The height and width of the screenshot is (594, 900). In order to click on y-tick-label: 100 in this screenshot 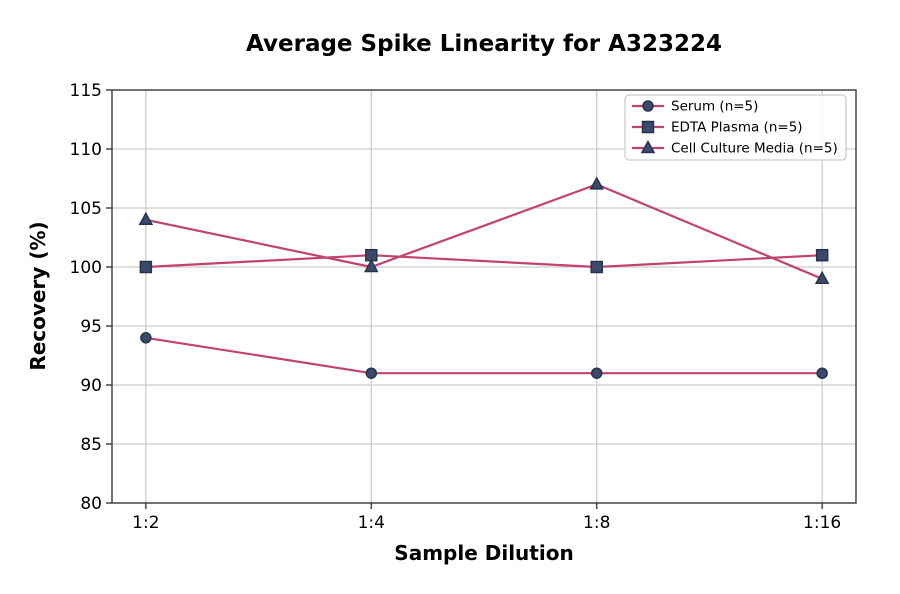, I will do `click(86, 268)`.